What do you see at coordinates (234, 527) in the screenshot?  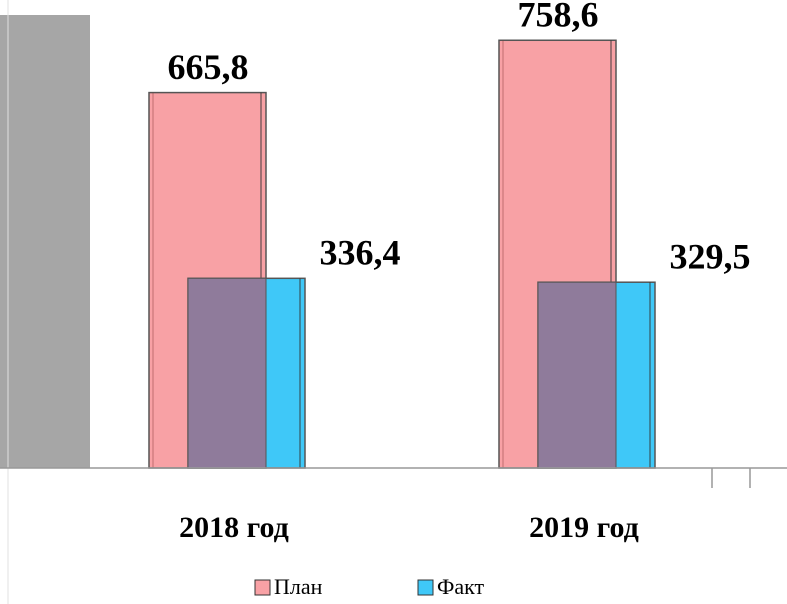 I see `x-tick-label: 2018 год` at bounding box center [234, 527].